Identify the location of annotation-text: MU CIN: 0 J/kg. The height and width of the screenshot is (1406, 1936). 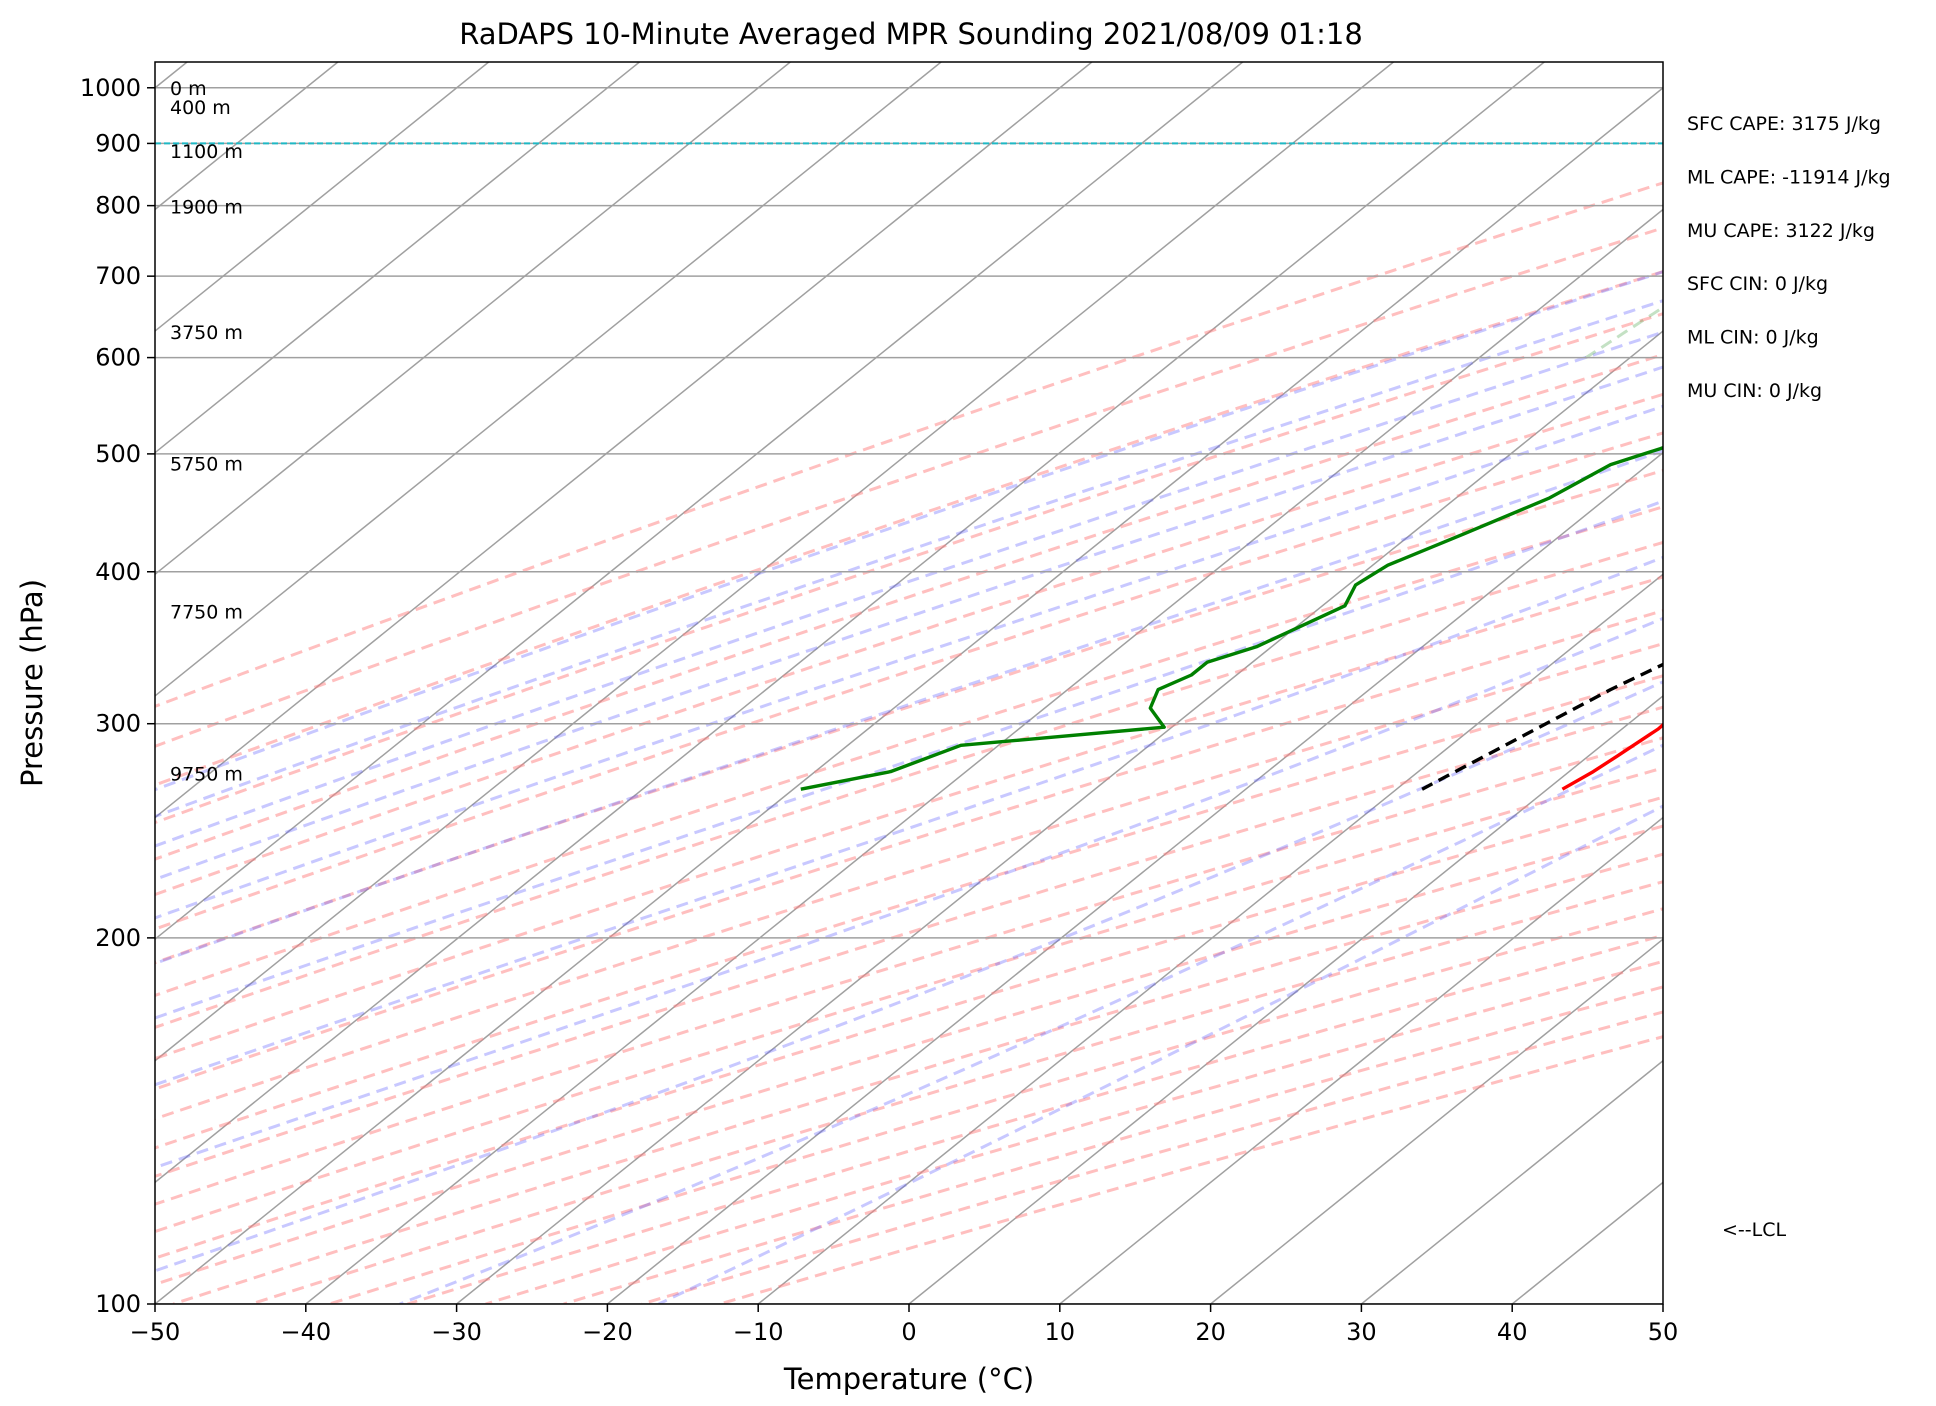
(1754, 391).